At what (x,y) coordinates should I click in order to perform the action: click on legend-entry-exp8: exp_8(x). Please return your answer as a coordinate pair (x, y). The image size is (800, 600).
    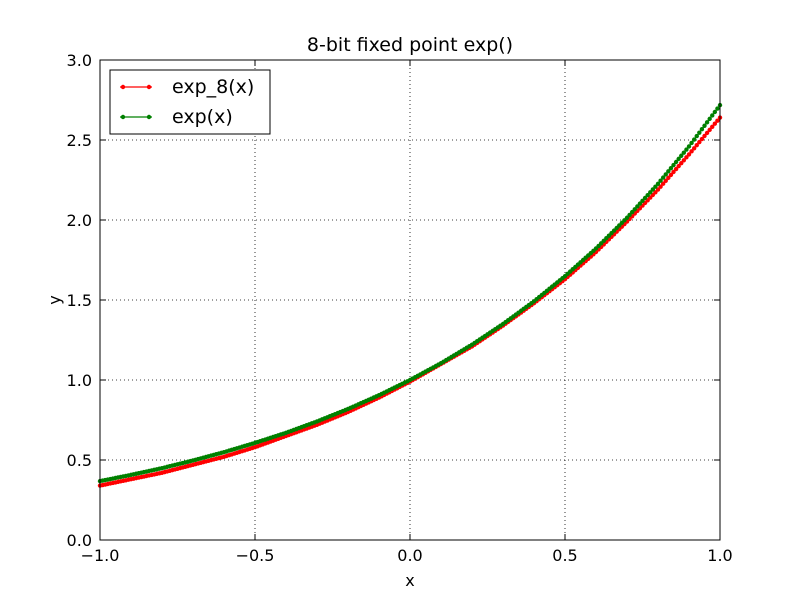
    Looking at the image, I should click on (187, 87).